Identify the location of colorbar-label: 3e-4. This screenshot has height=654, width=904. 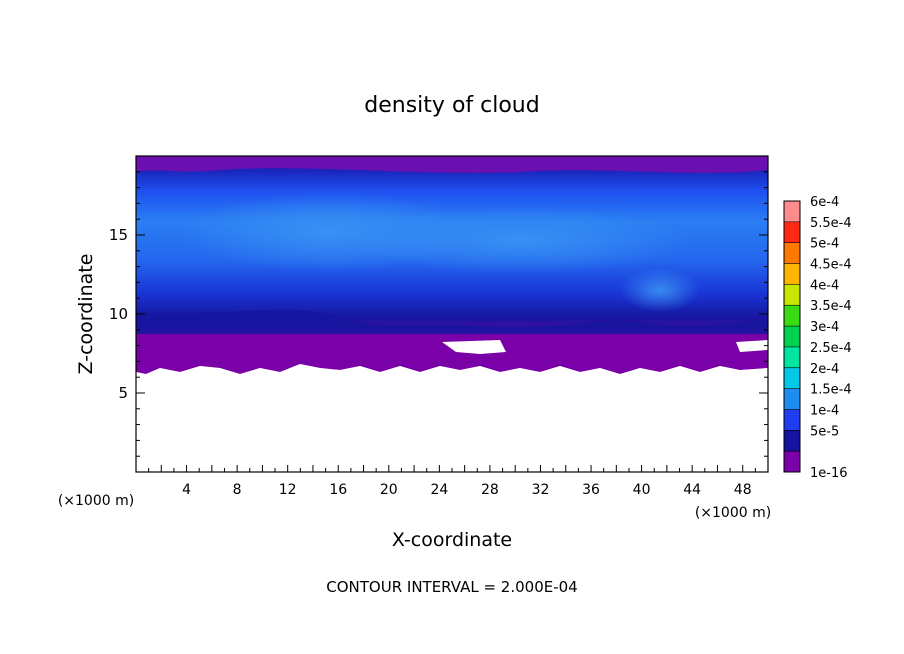
(824, 327).